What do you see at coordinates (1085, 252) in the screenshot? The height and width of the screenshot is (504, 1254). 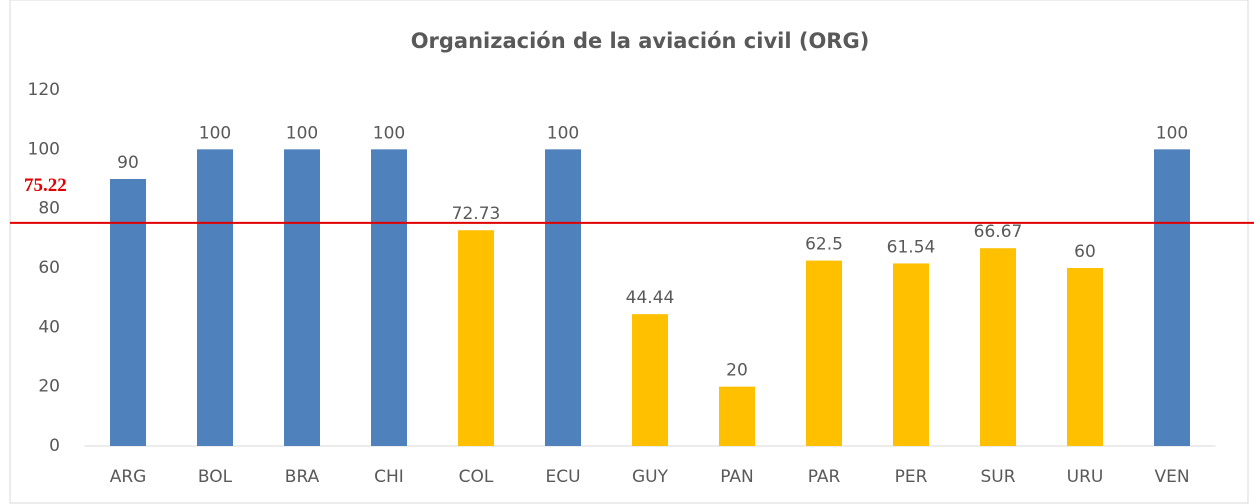 I see `data-label: 60` at bounding box center [1085, 252].